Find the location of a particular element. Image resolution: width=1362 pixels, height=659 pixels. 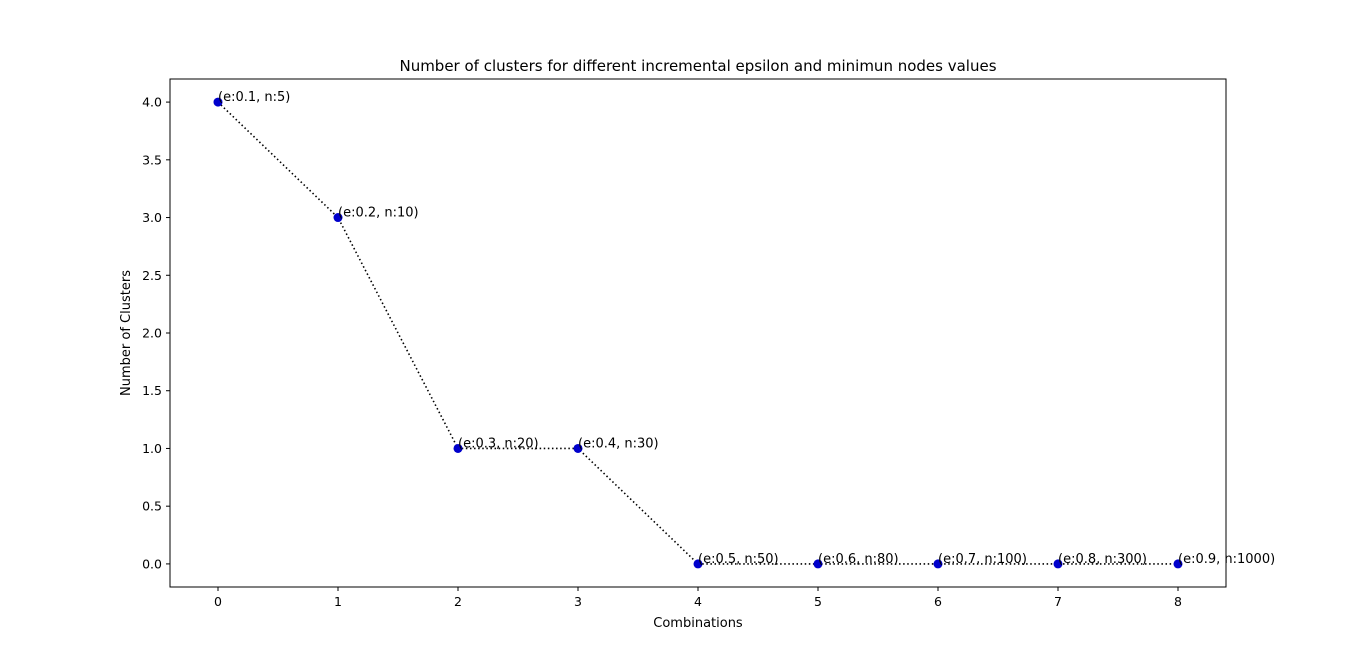

x-tick-label: 5 is located at coordinates (818, 601).